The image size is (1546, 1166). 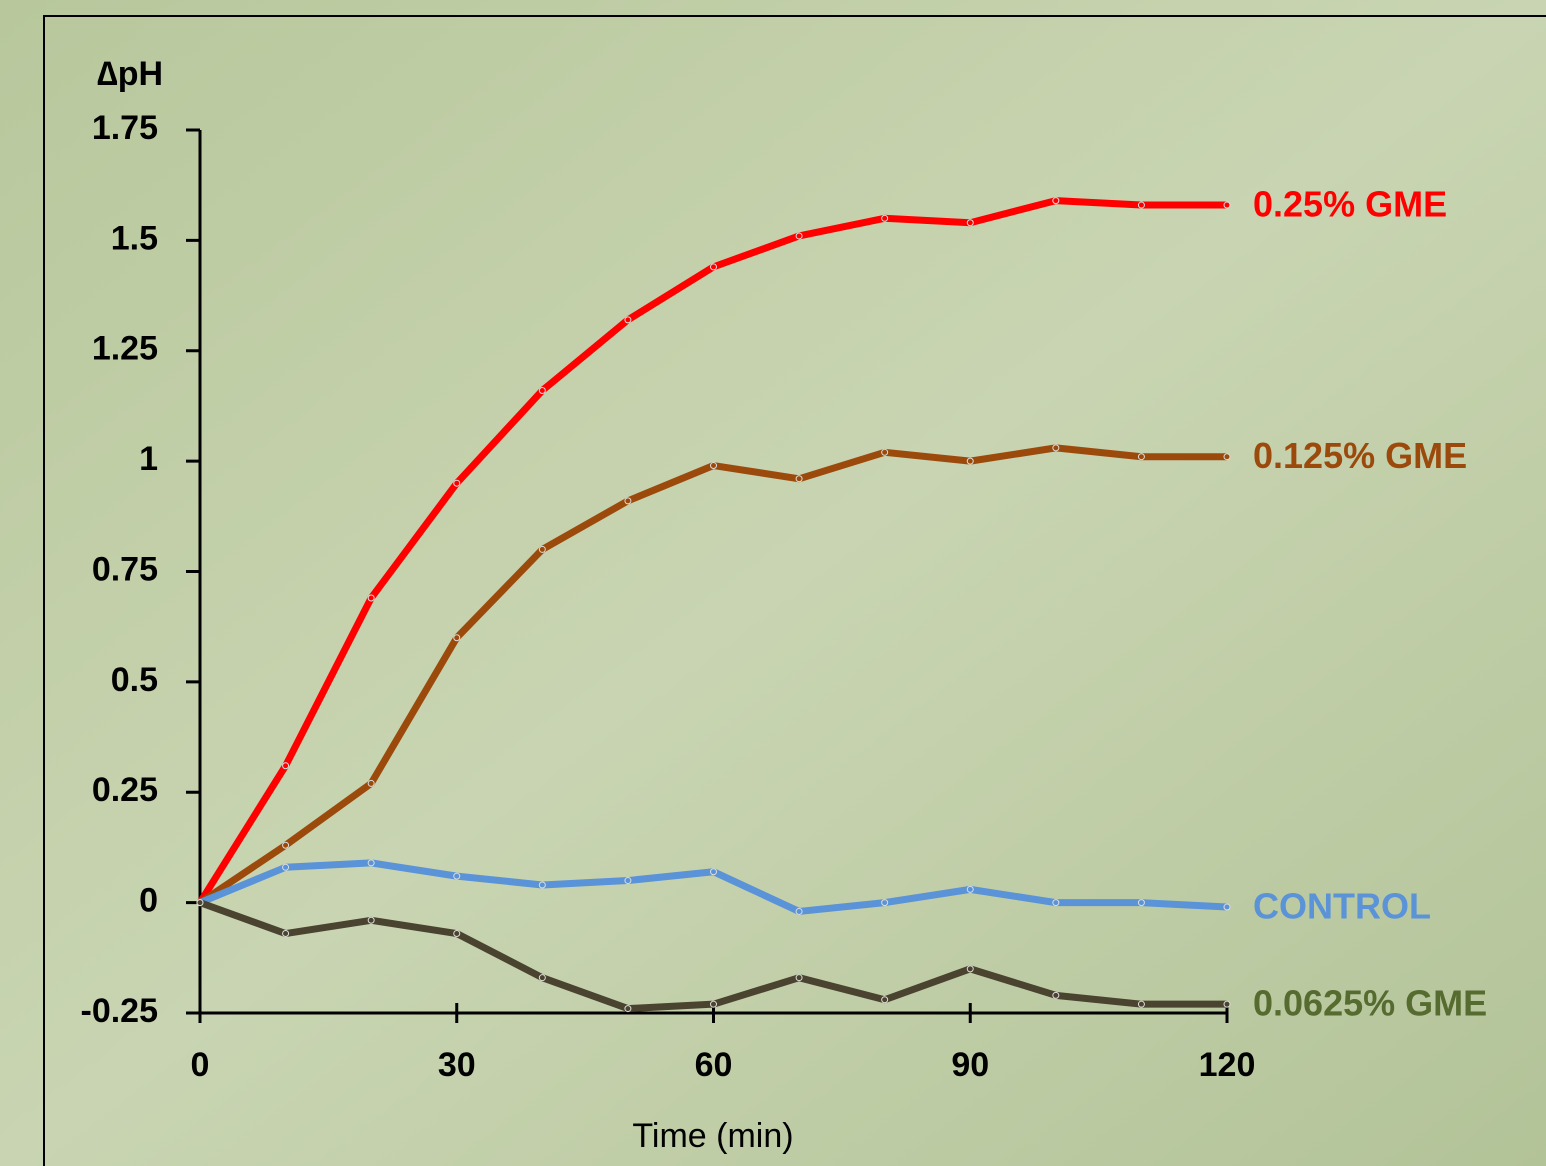 What do you see at coordinates (125, 790) in the screenshot?
I see `y-tick-label: 0.25` at bounding box center [125, 790].